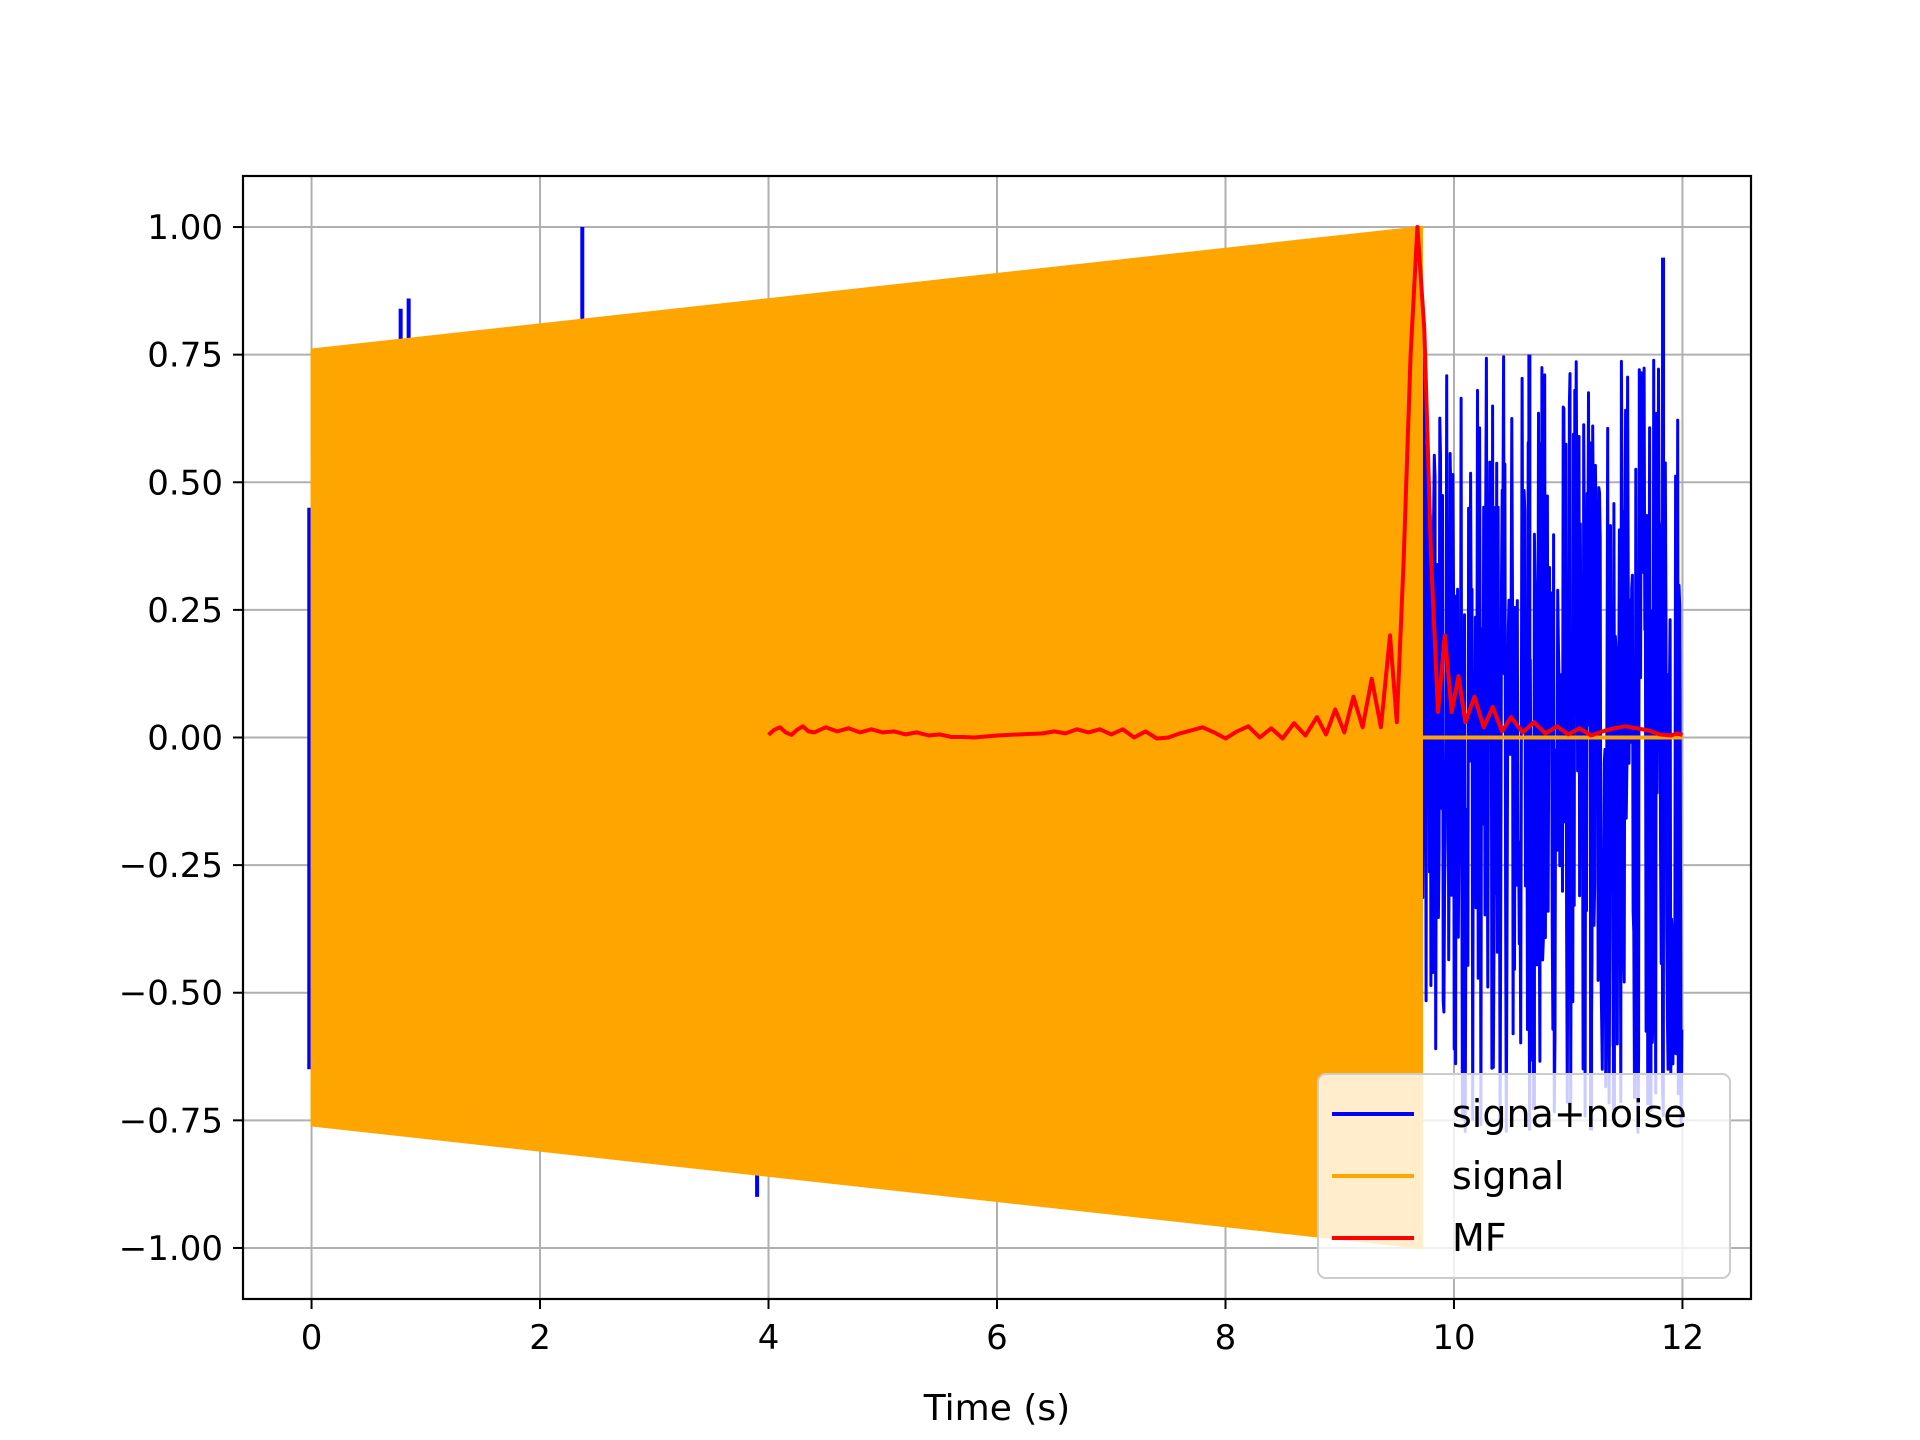  Describe the element at coordinates (185, 611) in the screenshot. I see `y-tick-label: 0.25` at that location.